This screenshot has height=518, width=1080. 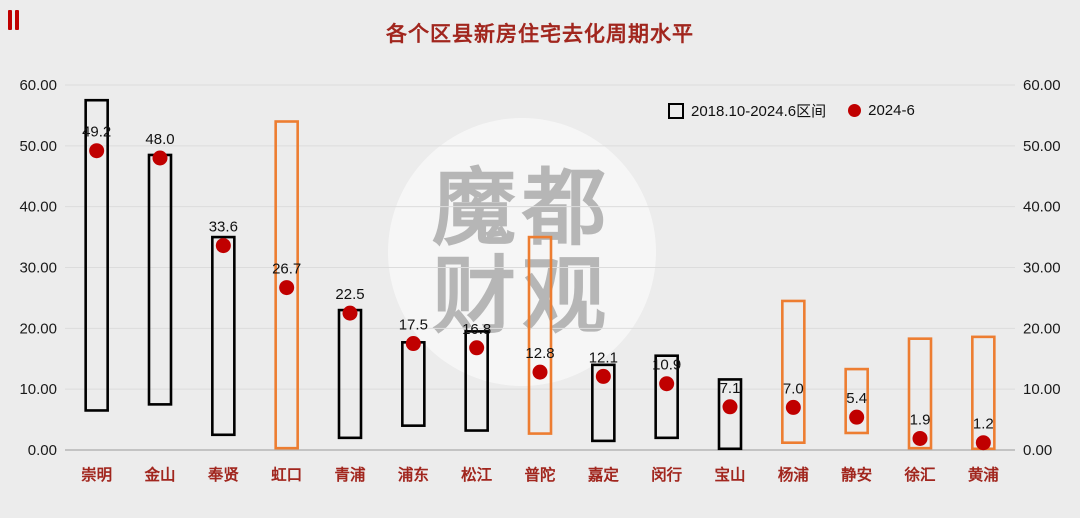 I want to click on range-bar-青浦, so click(x=350, y=374).